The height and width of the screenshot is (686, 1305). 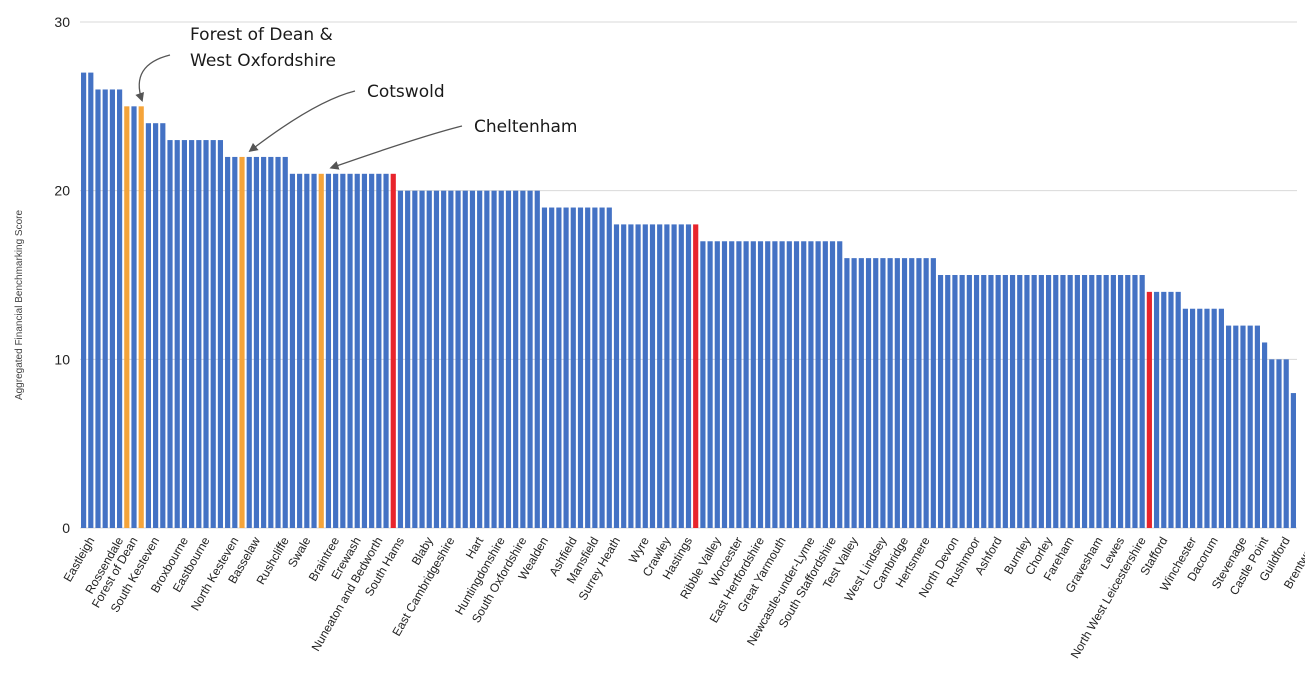 What do you see at coordinates (261, 35) in the screenshot?
I see `annotation-text: Forest of Dean &` at bounding box center [261, 35].